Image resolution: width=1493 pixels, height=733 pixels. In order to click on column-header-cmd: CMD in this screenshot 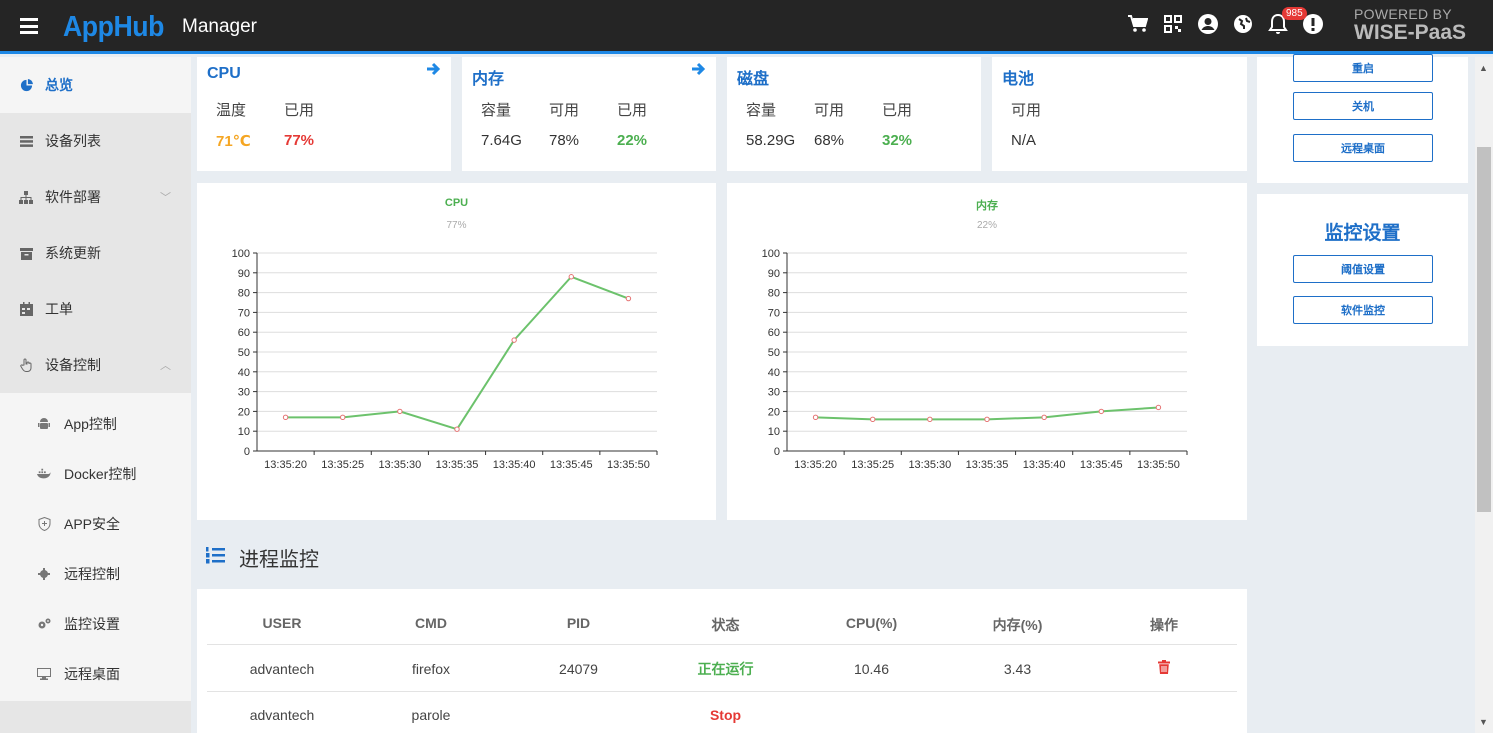, I will do `click(431, 623)`.